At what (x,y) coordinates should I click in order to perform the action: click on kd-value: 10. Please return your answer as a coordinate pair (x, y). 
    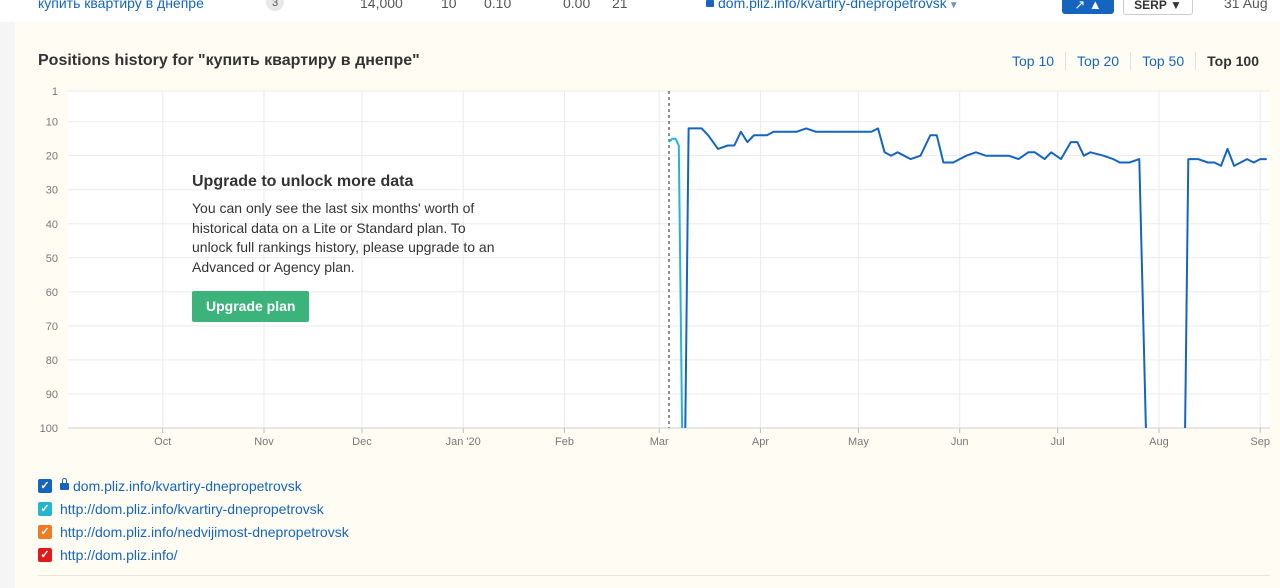
    Looking at the image, I should click on (449, 5).